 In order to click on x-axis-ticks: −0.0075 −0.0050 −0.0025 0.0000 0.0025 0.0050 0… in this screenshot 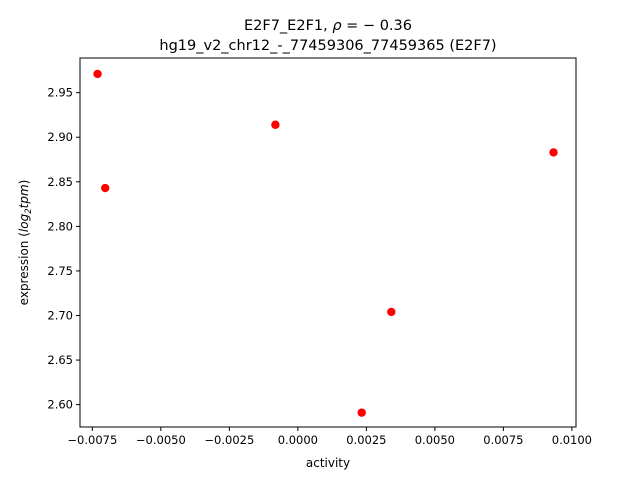, I will do `click(329, 437)`.